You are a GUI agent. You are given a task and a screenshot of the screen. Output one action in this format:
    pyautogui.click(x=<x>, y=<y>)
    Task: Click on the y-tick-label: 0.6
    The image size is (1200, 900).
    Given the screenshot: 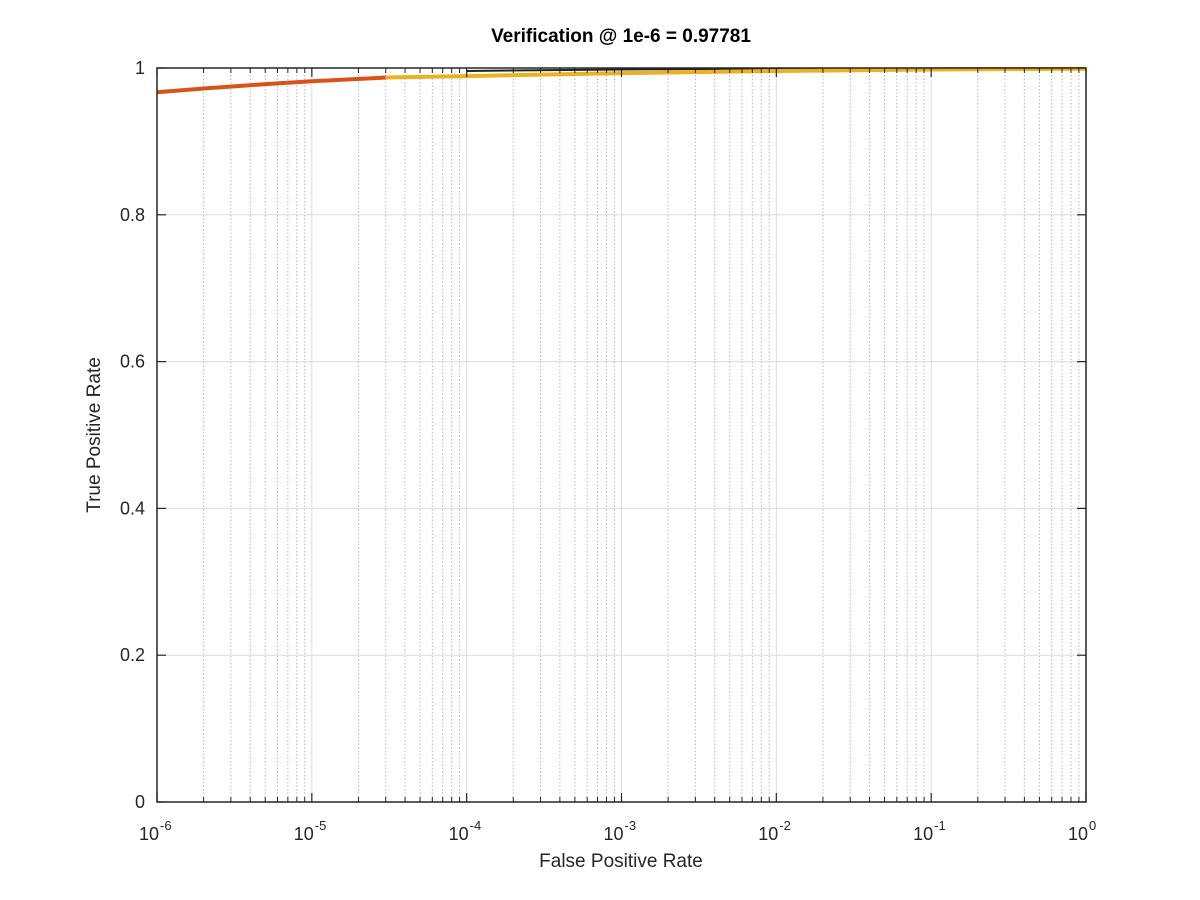 What is the action you would take?
    pyautogui.click(x=132, y=362)
    